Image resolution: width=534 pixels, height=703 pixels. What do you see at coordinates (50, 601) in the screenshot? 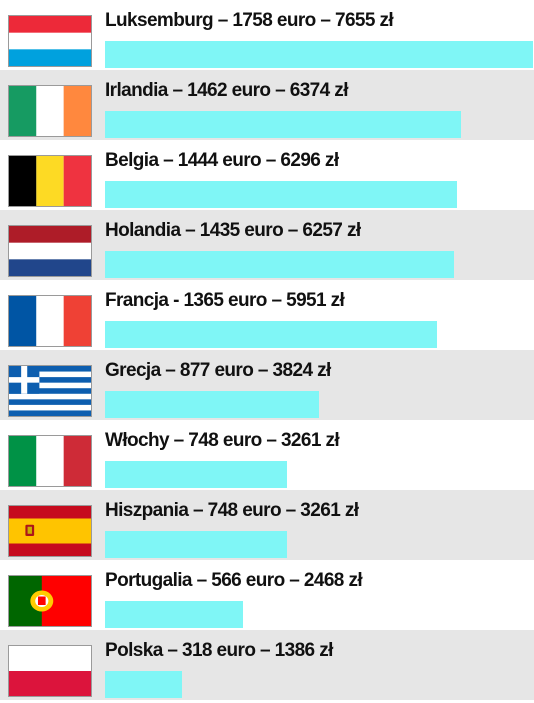
I see `portugal-flag-icon` at bounding box center [50, 601].